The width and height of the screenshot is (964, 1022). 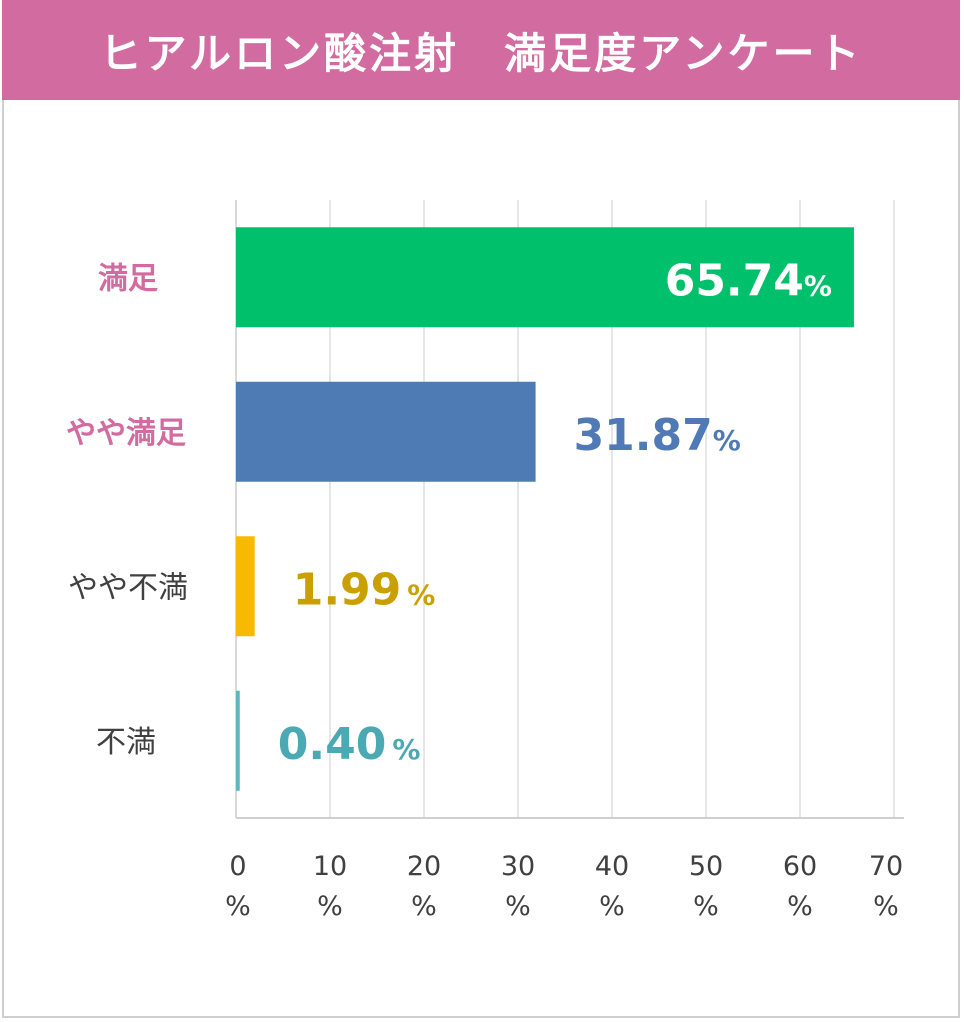 I want to click on data-label-value: 65.74, so click(x=734, y=280).